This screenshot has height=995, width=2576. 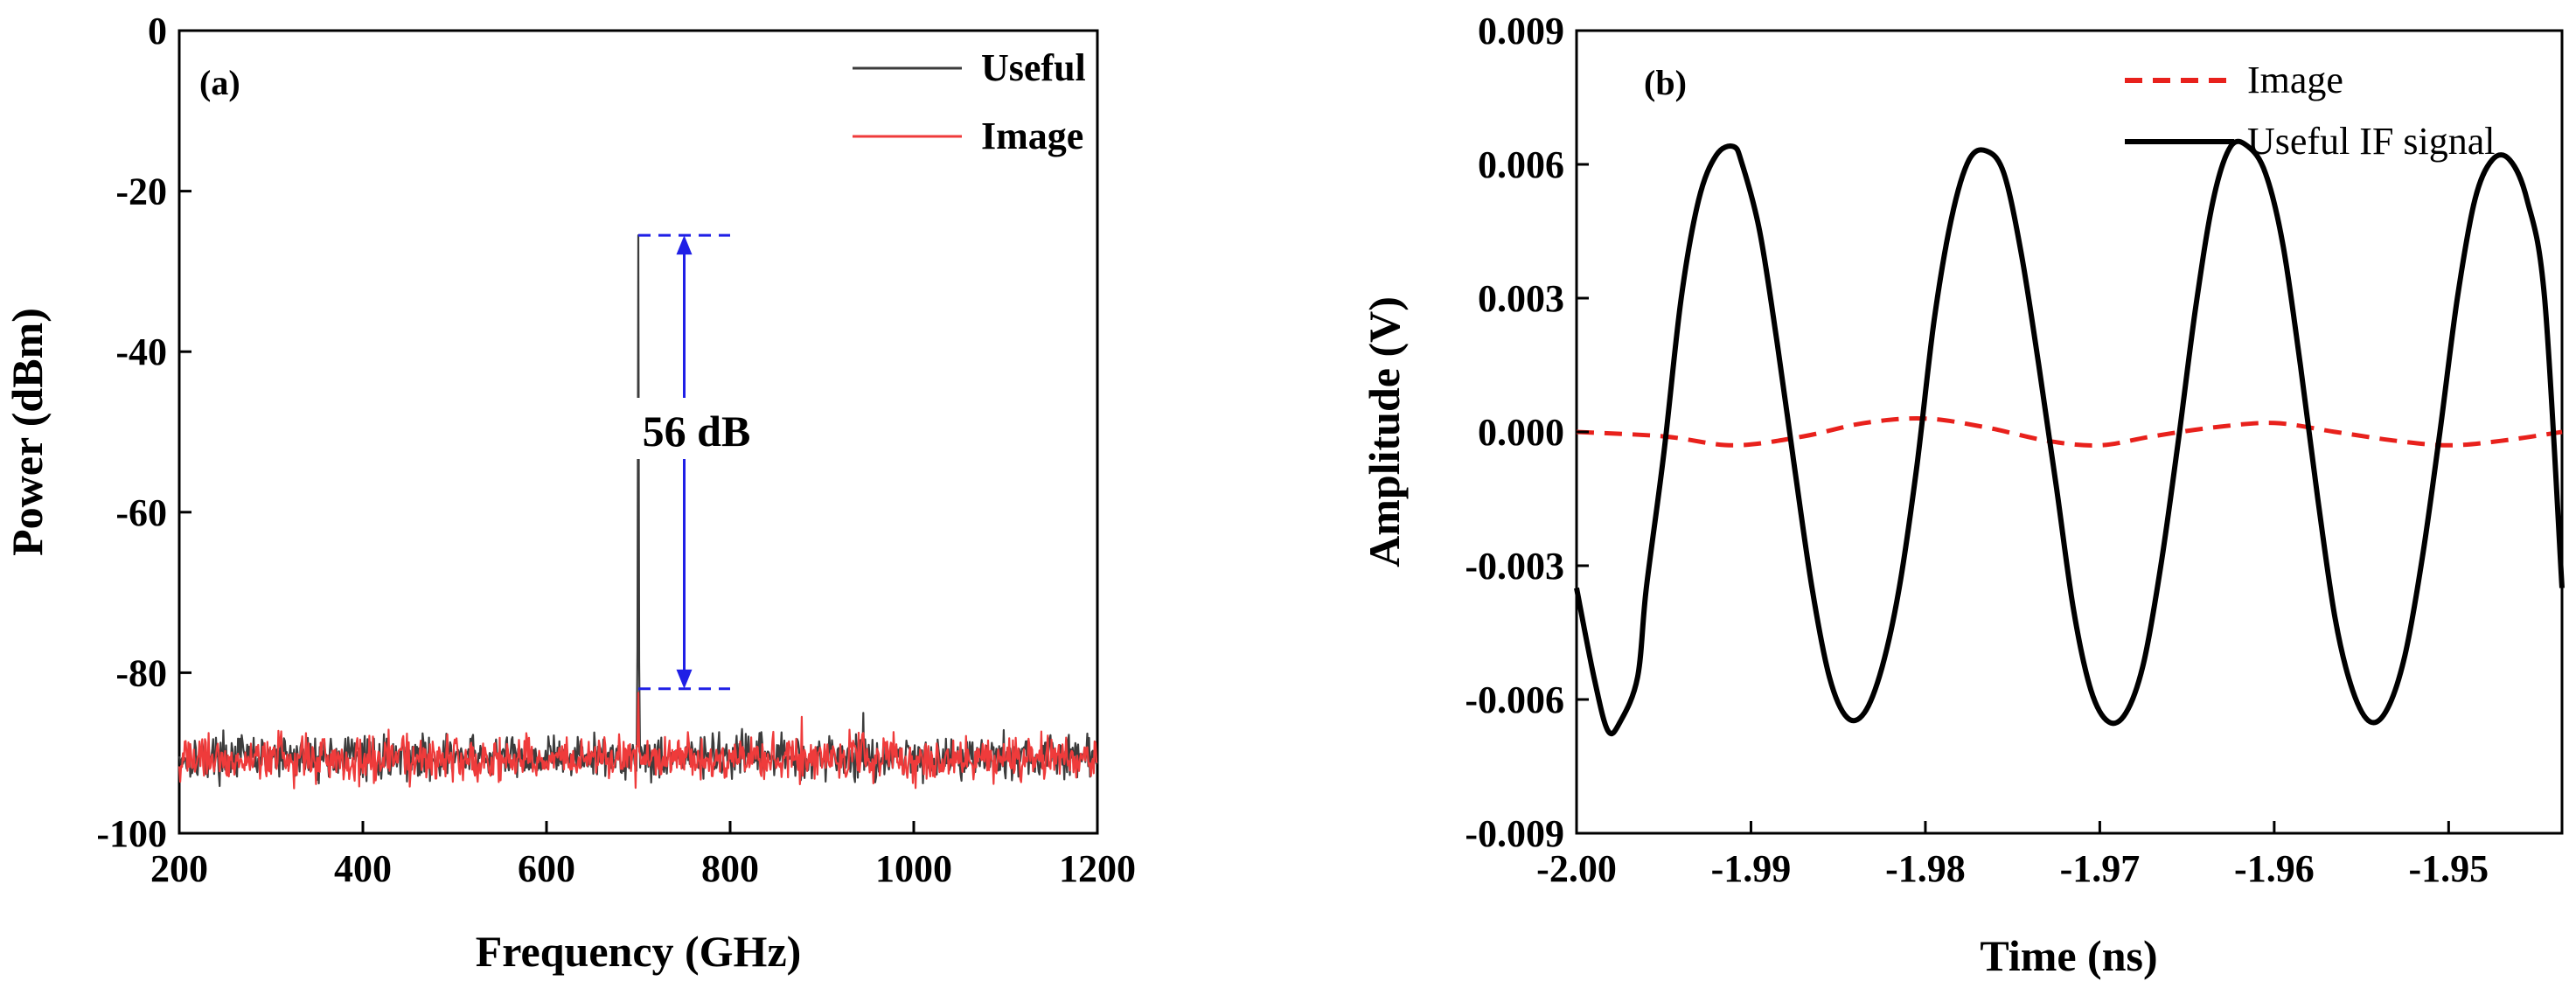 I want to click on panel-a-annotation-label-bg, so click(x=684, y=428).